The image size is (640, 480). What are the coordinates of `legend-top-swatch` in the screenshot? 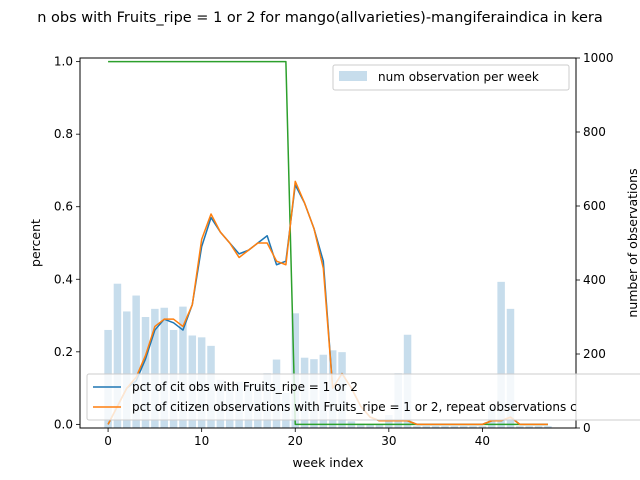 It's located at (353, 76).